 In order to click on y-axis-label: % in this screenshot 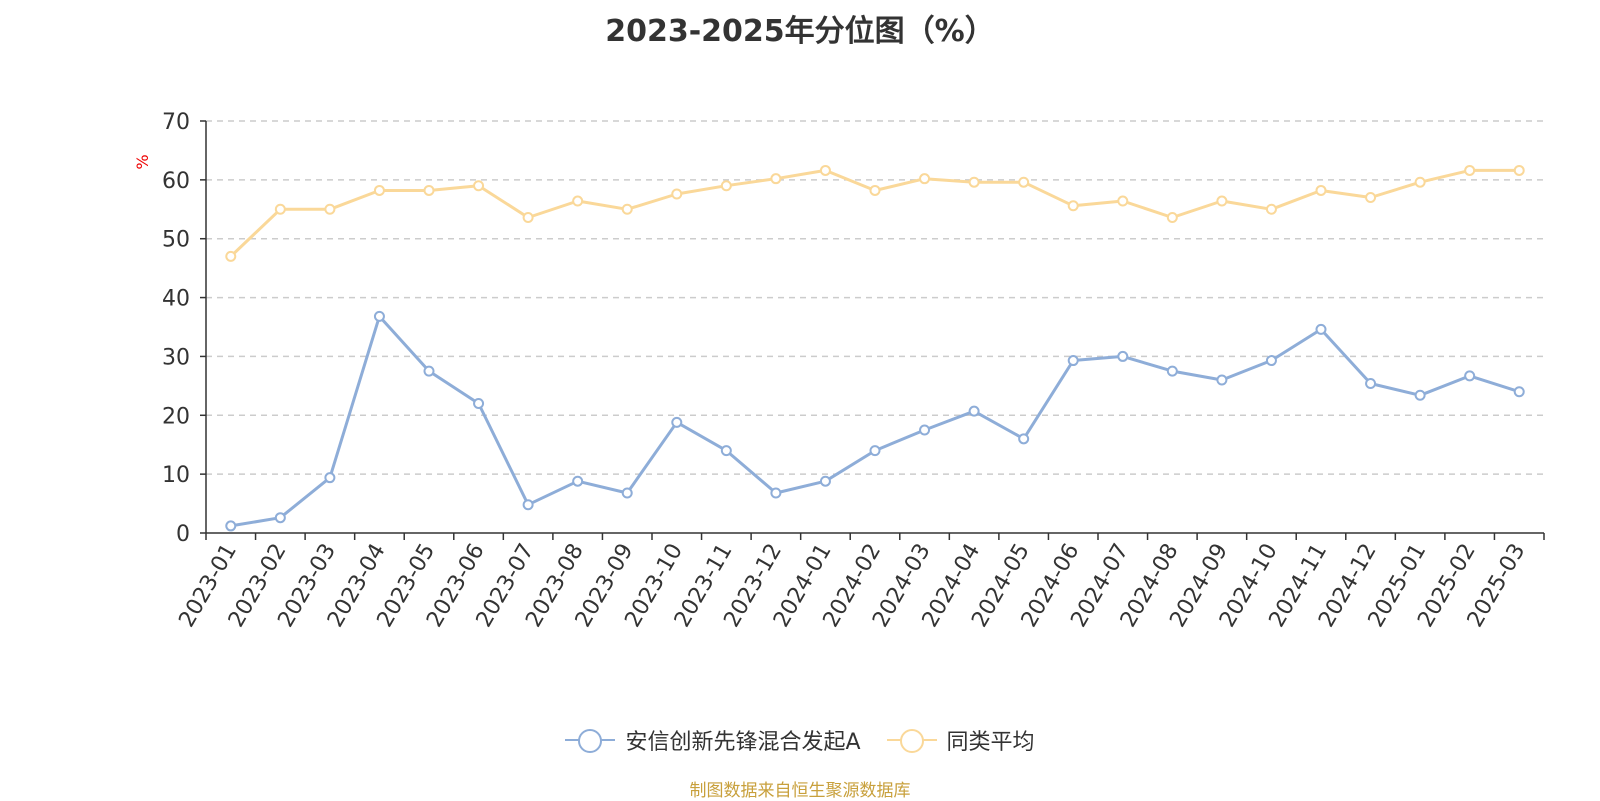, I will do `click(142, 161)`.